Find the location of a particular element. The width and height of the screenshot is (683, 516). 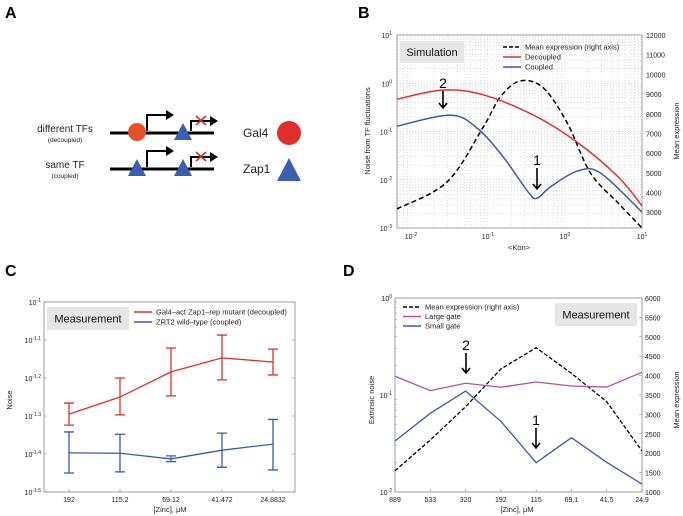

tick-exponent: -1.4 is located at coordinates (36, 453).